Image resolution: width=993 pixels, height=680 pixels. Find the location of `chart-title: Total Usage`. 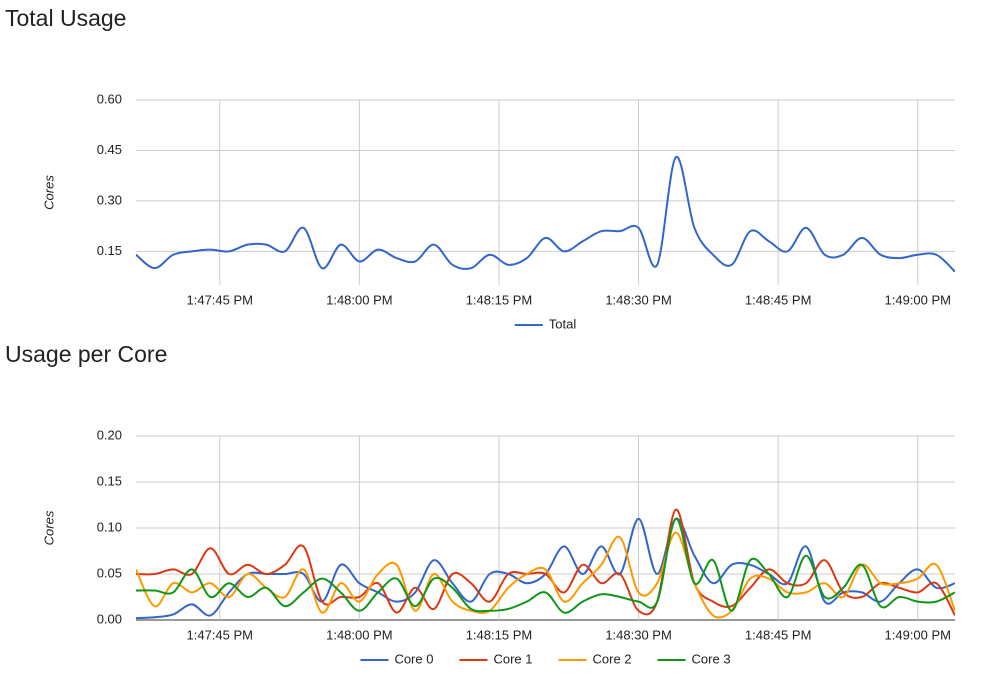

chart-title: Total Usage is located at coordinates (65, 18).